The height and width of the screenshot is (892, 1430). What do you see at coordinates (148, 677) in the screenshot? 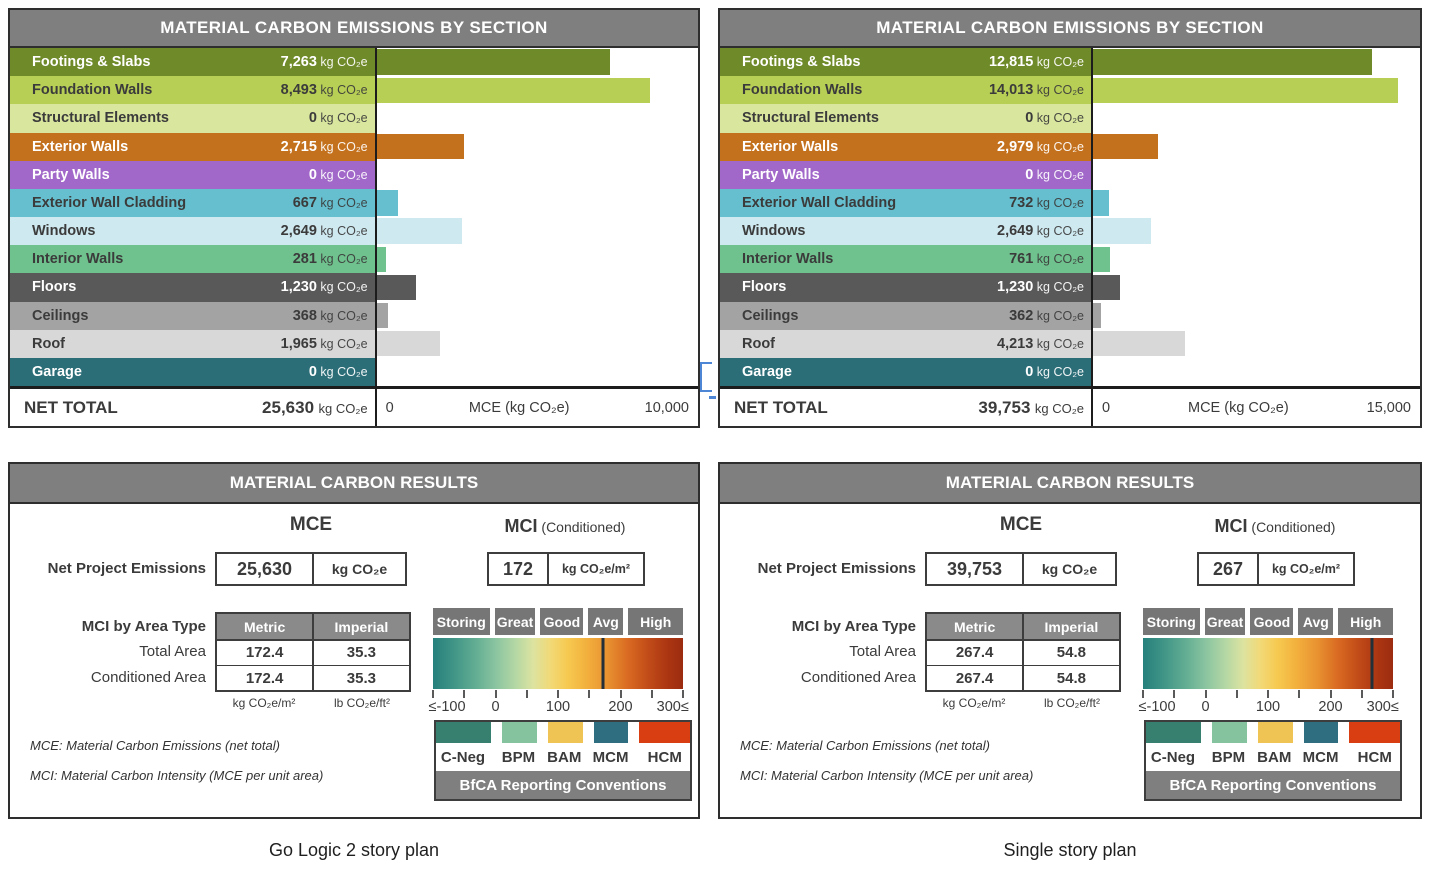
I see `conditioned-area-label: Conditioned Area` at bounding box center [148, 677].